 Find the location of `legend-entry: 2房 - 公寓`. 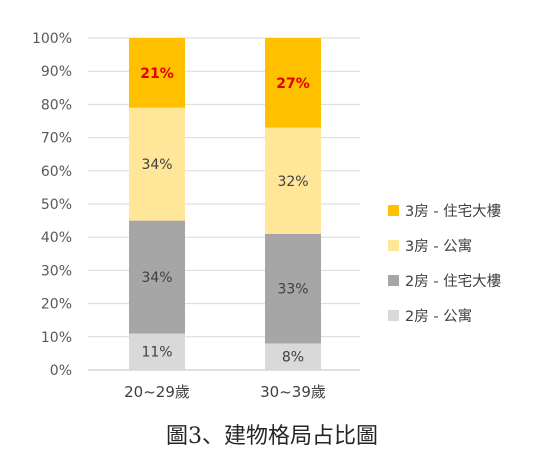

legend-entry: 2房 - 公寓 is located at coordinates (438, 316).